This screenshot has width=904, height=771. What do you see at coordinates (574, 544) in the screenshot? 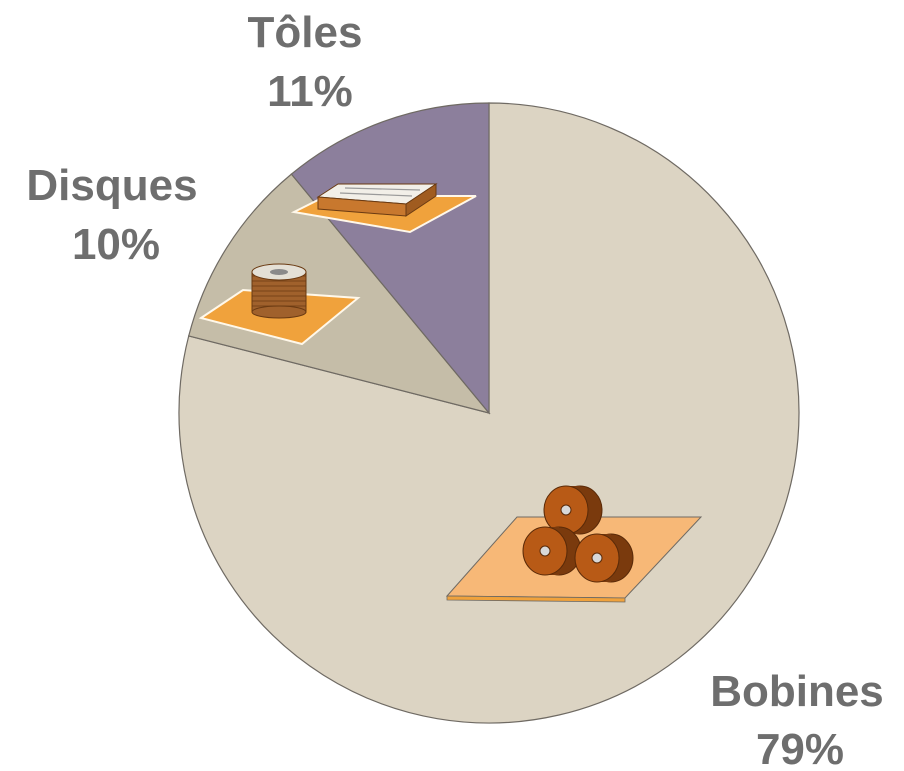
I see `coils-on-pallet-icon` at bounding box center [574, 544].